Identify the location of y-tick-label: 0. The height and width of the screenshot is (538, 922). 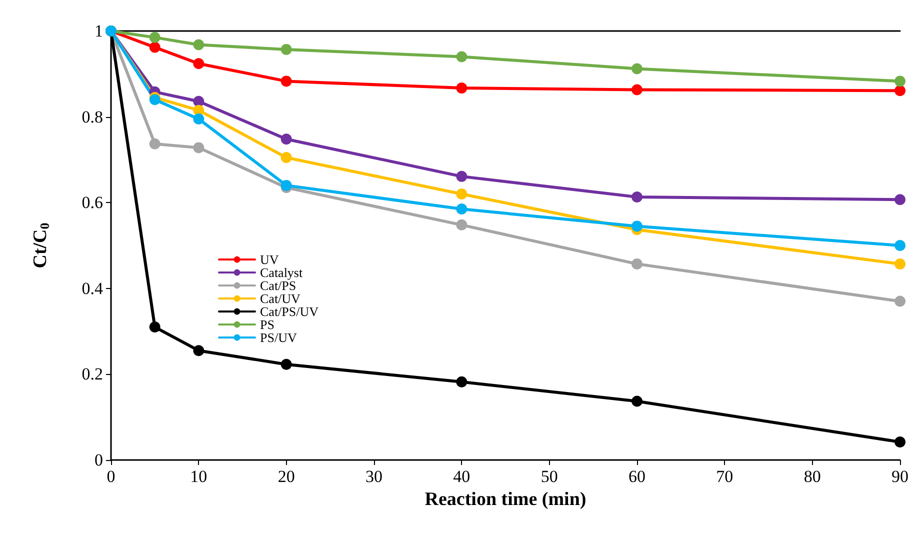
(98, 460).